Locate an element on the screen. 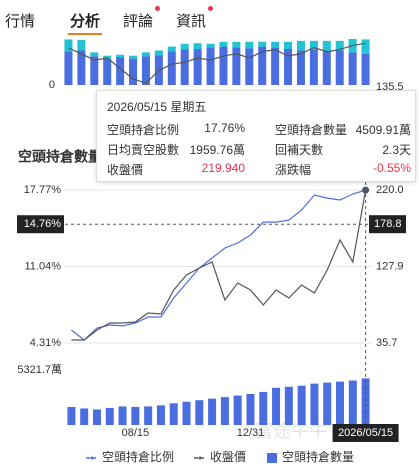 Image resolution: width=419 pixels, height=468 pixels. tooltip-label: 空頭持倉數量 is located at coordinates (311, 130).